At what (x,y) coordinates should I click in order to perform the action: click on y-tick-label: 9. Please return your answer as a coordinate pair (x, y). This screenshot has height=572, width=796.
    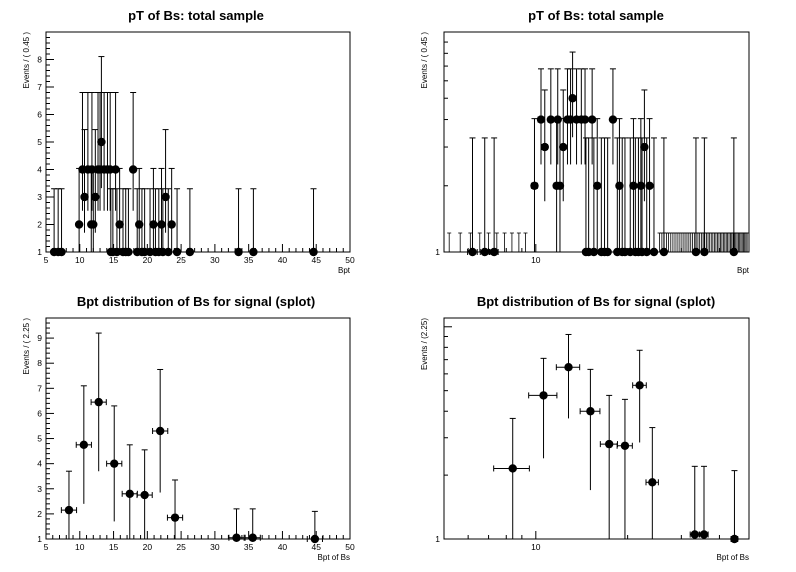
    Looking at the image, I should click on (39, 338).